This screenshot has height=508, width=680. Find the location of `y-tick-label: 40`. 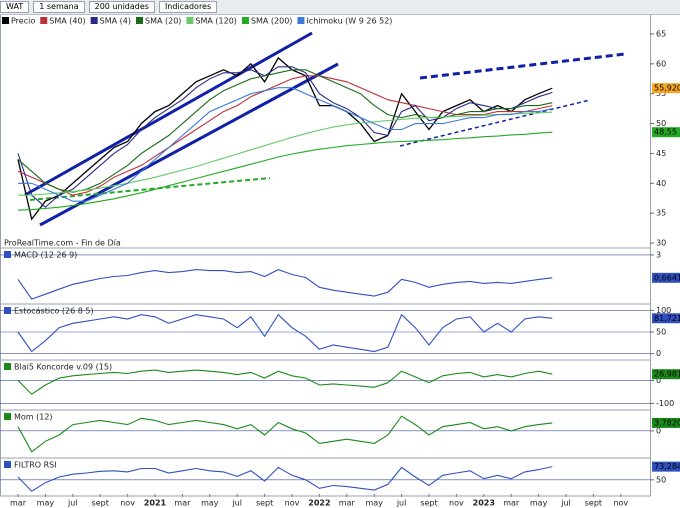

y-tick-label: 40 is located at coordinates (661, 183).